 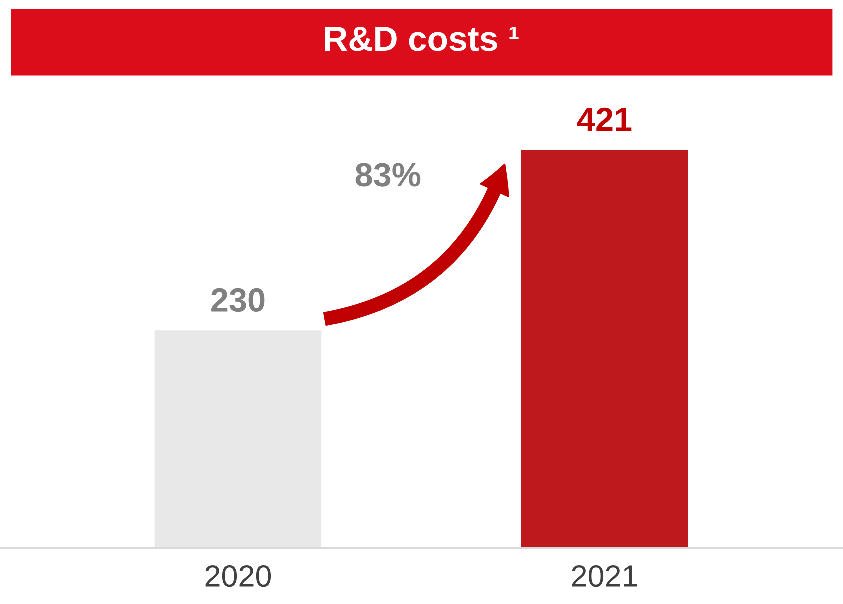 What do you see at coordinates (388, 175) in the screenshot?
I see `annotation: 83%` at bounding box center [388, 175].